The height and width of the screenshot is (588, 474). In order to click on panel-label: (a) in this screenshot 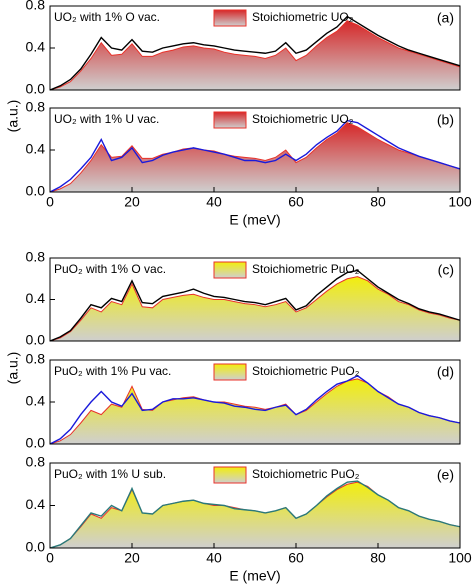, I will do `click(445, 18)`.